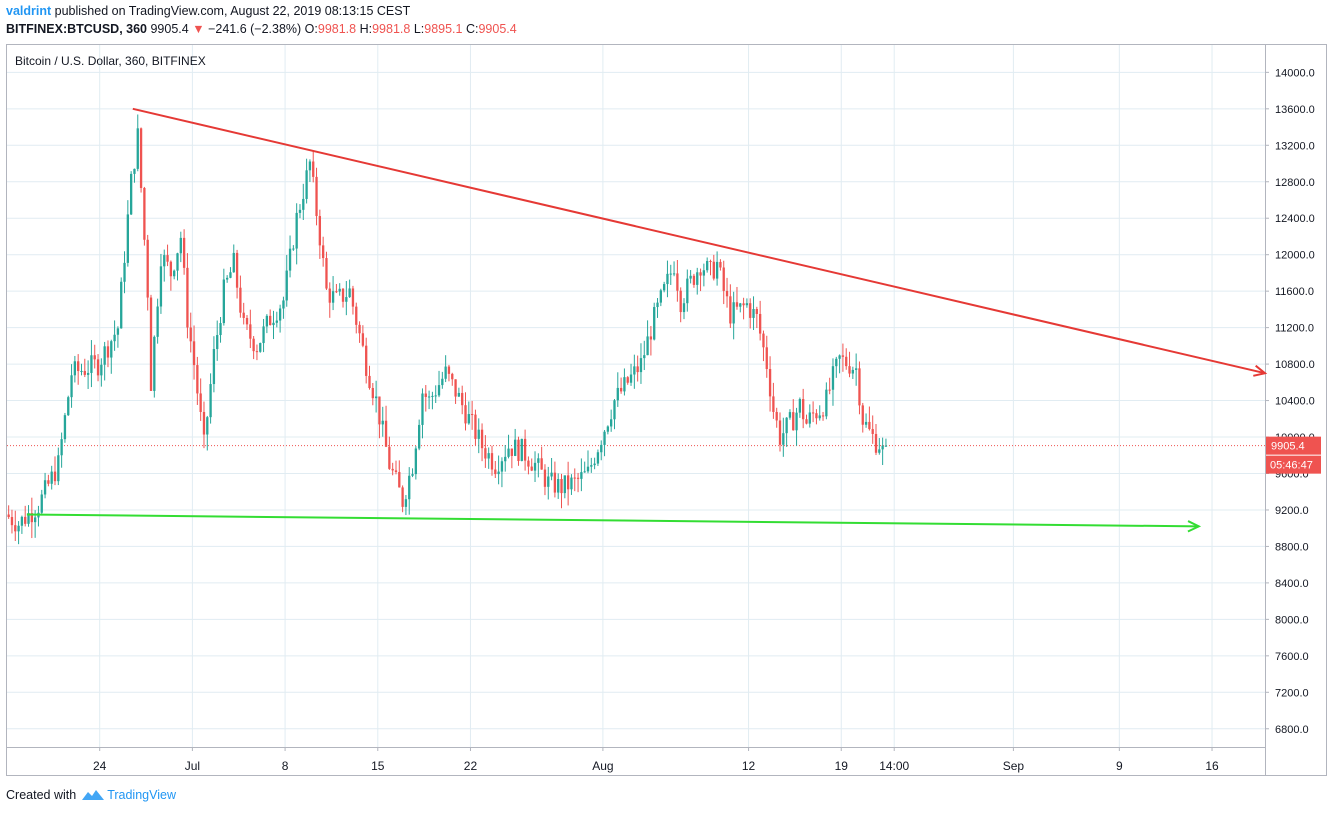 This screenshot has height=813, width=1332. I want to click on y-tick-label: 13200.0, so click(1295, 146).